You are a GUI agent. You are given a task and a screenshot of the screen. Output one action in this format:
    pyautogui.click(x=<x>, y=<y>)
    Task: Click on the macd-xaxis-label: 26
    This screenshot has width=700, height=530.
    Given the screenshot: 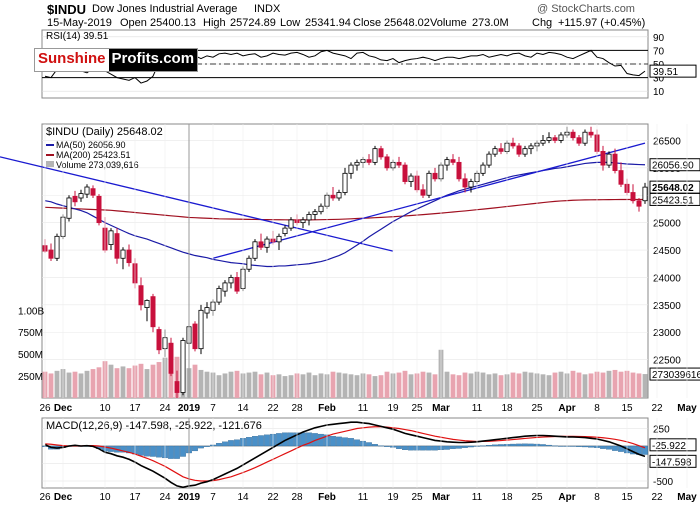 What is the action you would take?
    pyautogui.click(x=45, y=497)
    